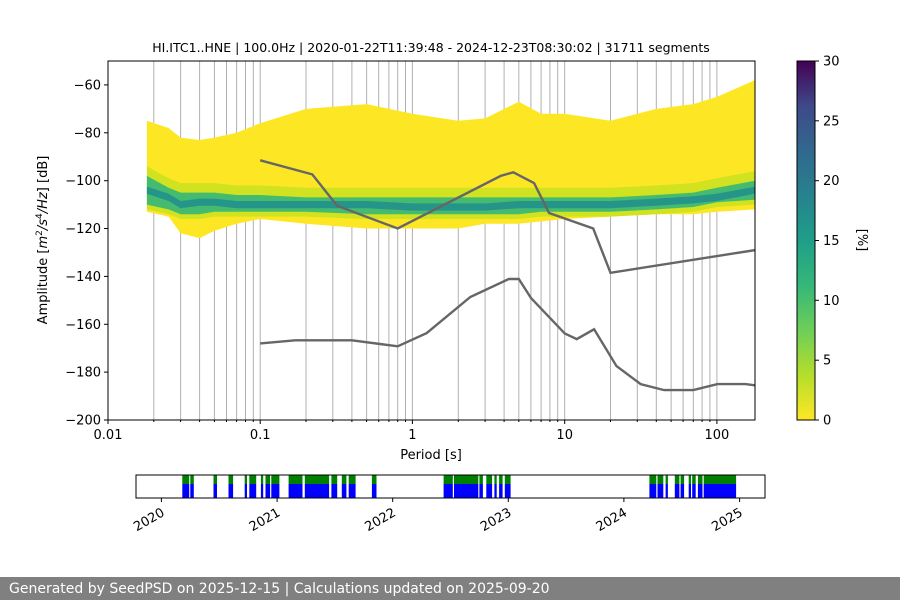 The width and height of the screenshot is (900, 600). What do you see at coordinates (831, 181) in the screenshot?
I see `colorbar-tick-label: 20` at bounding box center [831, 181].